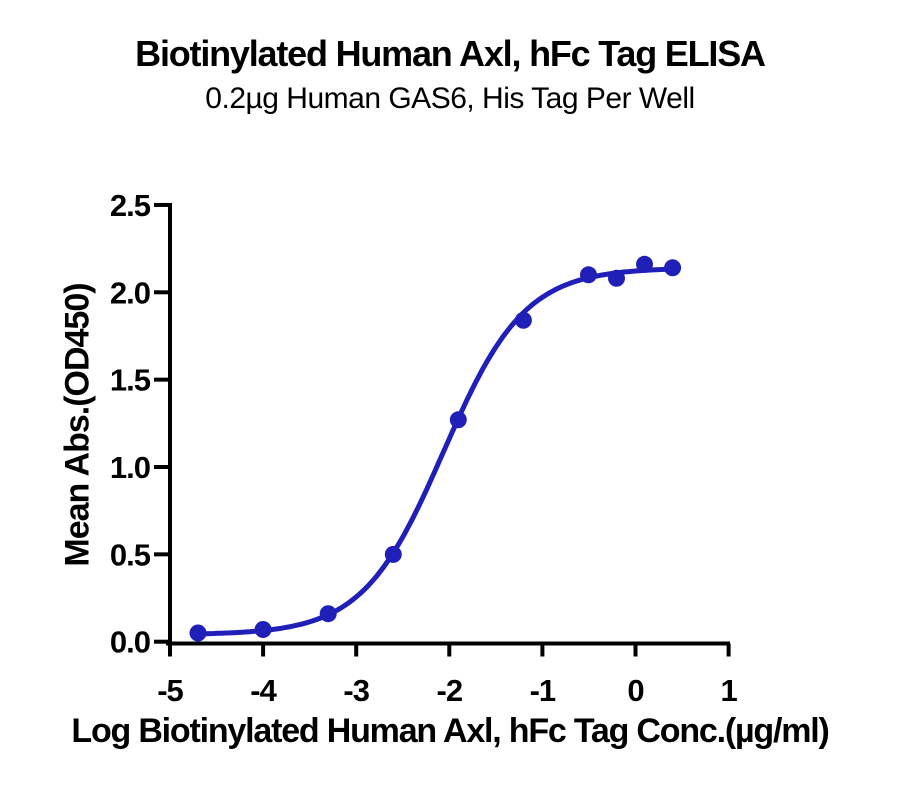  What do you see at coordinates (450, 690) in the screenshot?
I see `x-tick-label: -2` at bounding box center [450, 690].